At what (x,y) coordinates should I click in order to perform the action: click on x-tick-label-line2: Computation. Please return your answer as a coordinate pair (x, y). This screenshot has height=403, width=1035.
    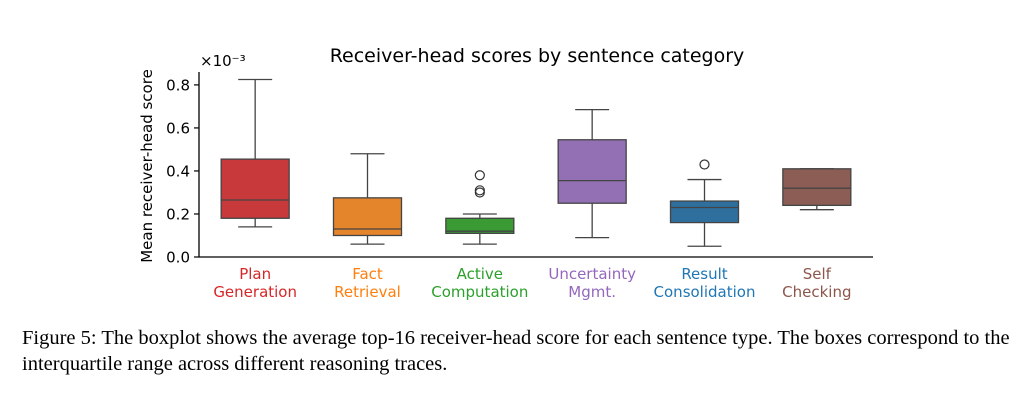
    Looking at the image, I should click on (479, 292).